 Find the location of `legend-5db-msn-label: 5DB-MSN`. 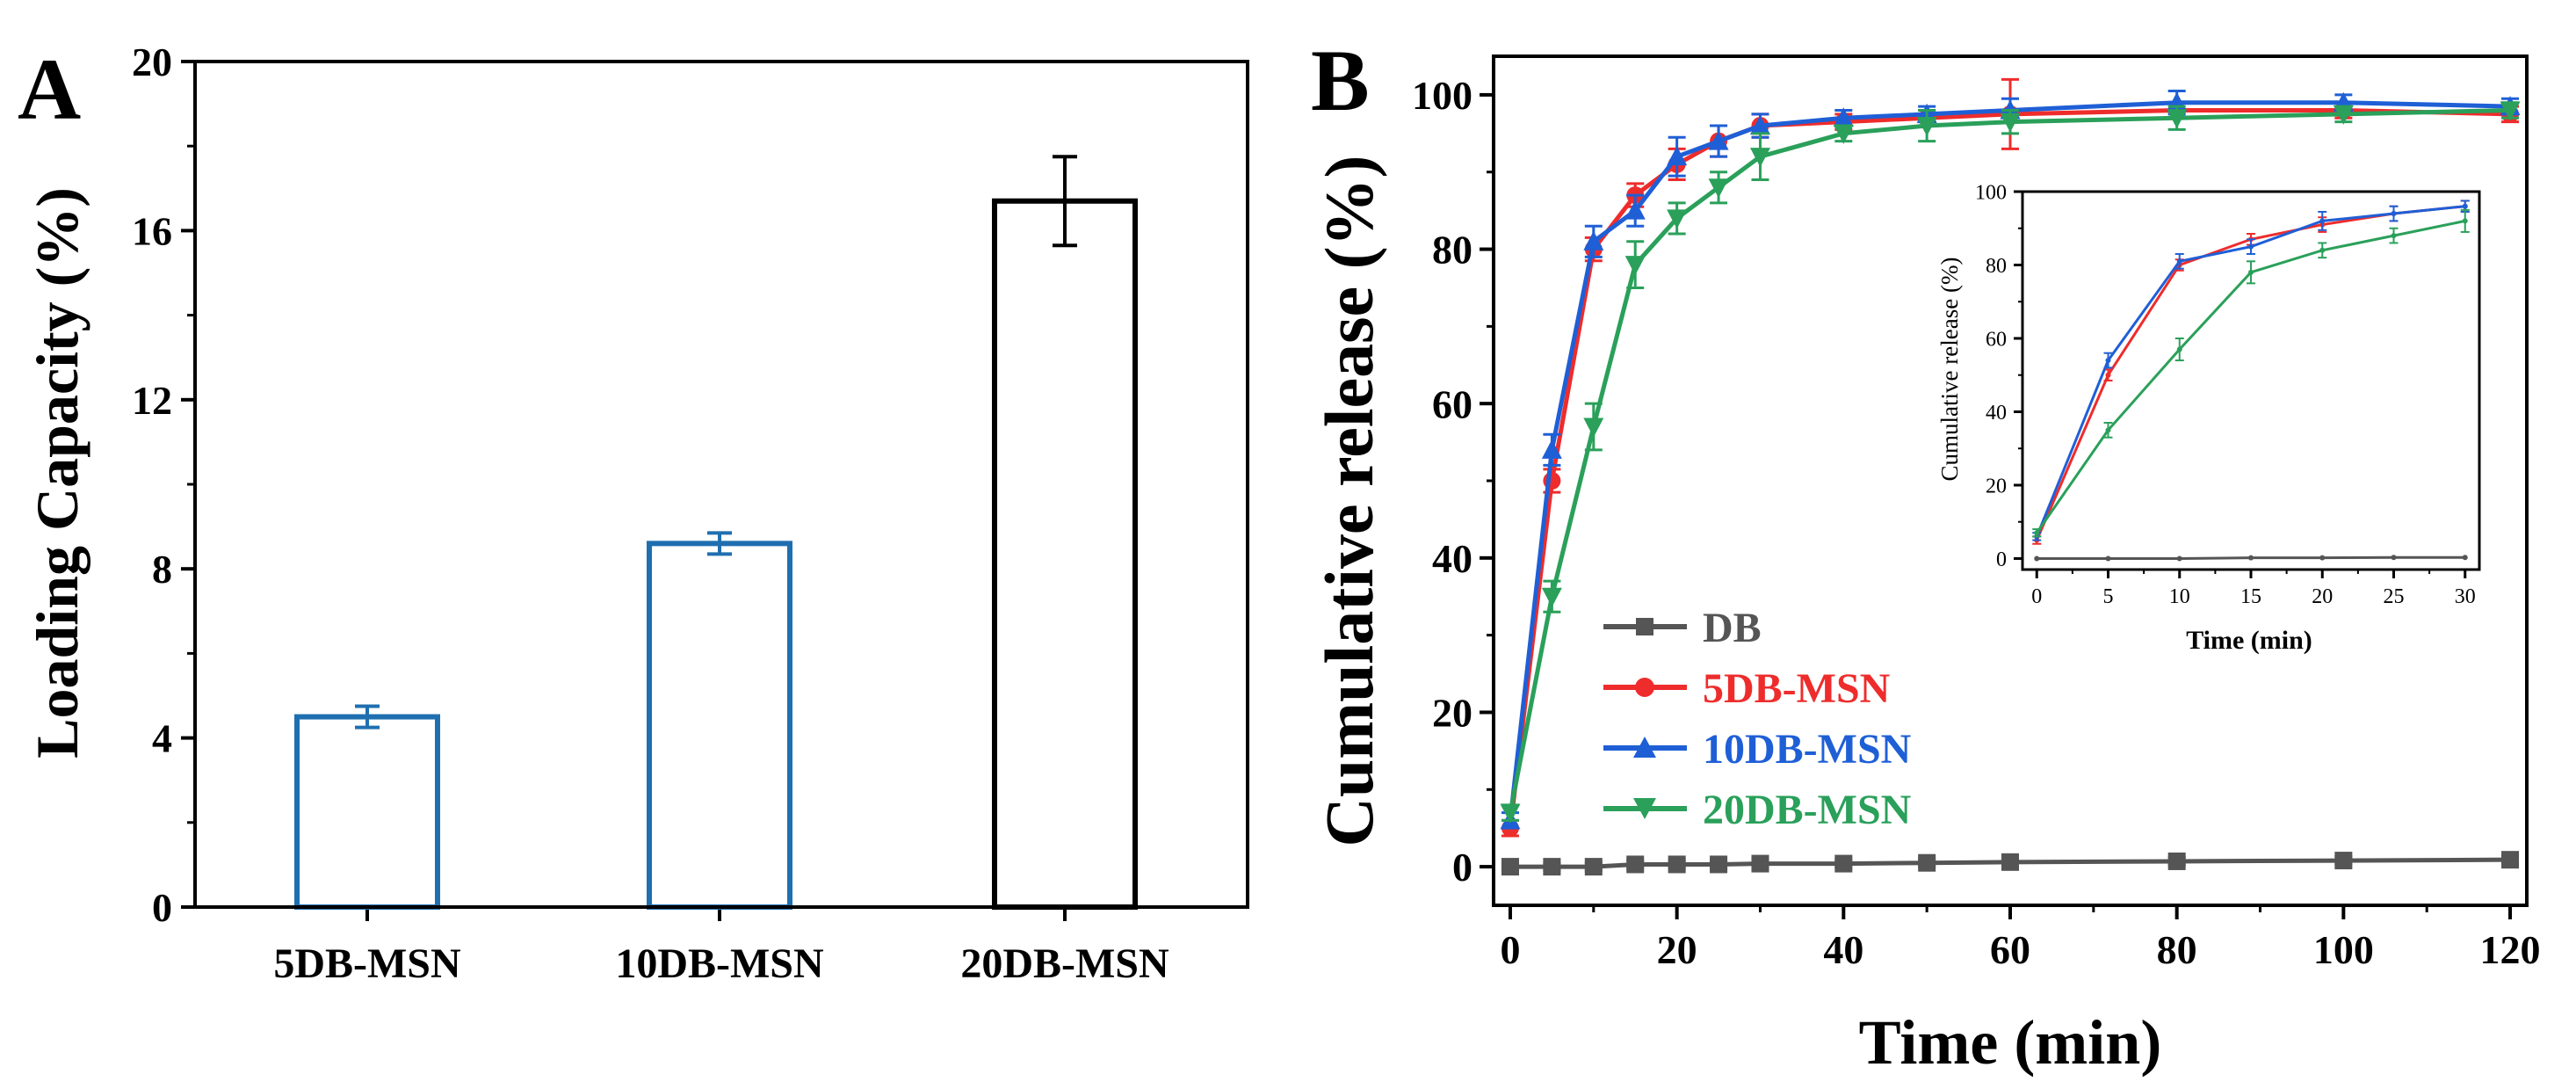

legend-5db-msn-label: 5DB-MSN is located at coordinates (1797, 688).